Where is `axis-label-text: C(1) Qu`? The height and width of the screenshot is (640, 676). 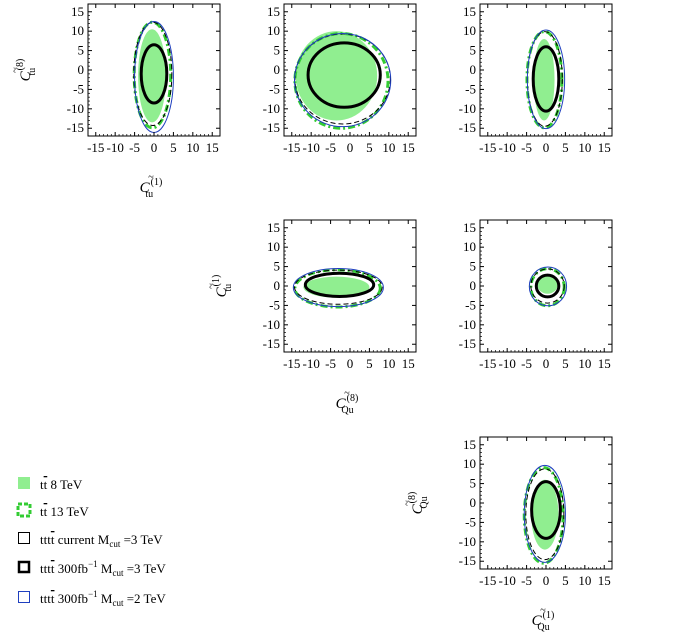
axis-label-text: C(1) Qu is located at coordinates (543, 621).